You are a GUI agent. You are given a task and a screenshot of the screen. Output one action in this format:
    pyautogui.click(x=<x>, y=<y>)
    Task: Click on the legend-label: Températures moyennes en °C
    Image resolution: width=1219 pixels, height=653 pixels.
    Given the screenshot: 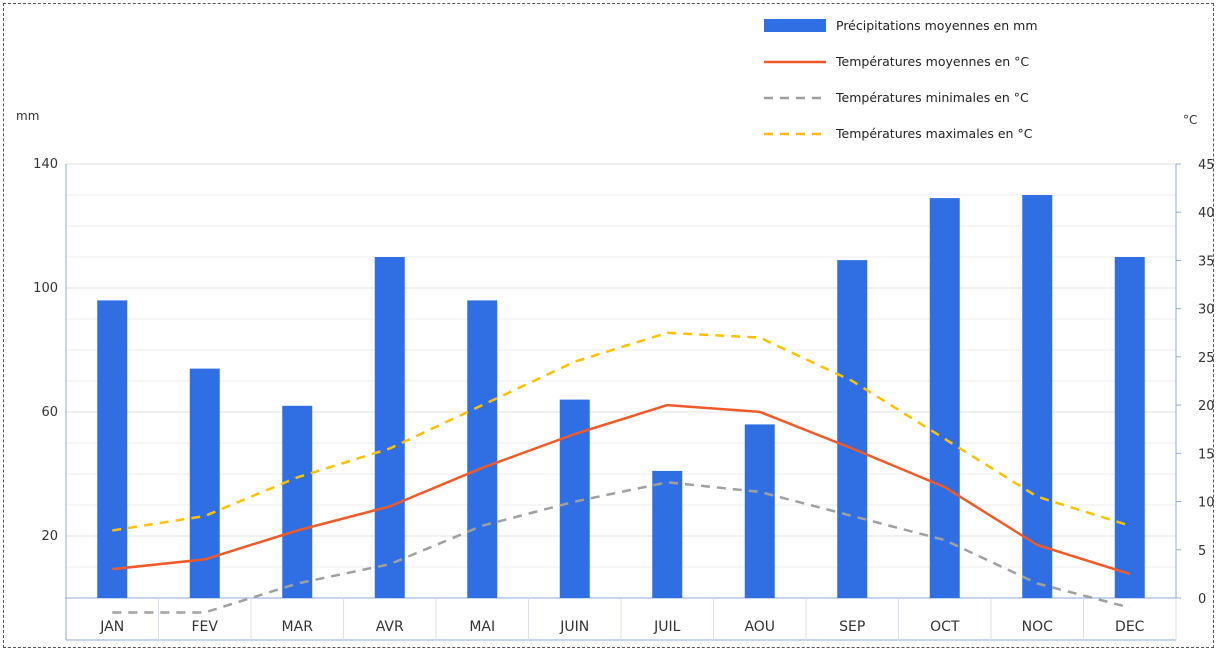 What is the action you would take?
    pyautogui.click(x=932, y=61)
    